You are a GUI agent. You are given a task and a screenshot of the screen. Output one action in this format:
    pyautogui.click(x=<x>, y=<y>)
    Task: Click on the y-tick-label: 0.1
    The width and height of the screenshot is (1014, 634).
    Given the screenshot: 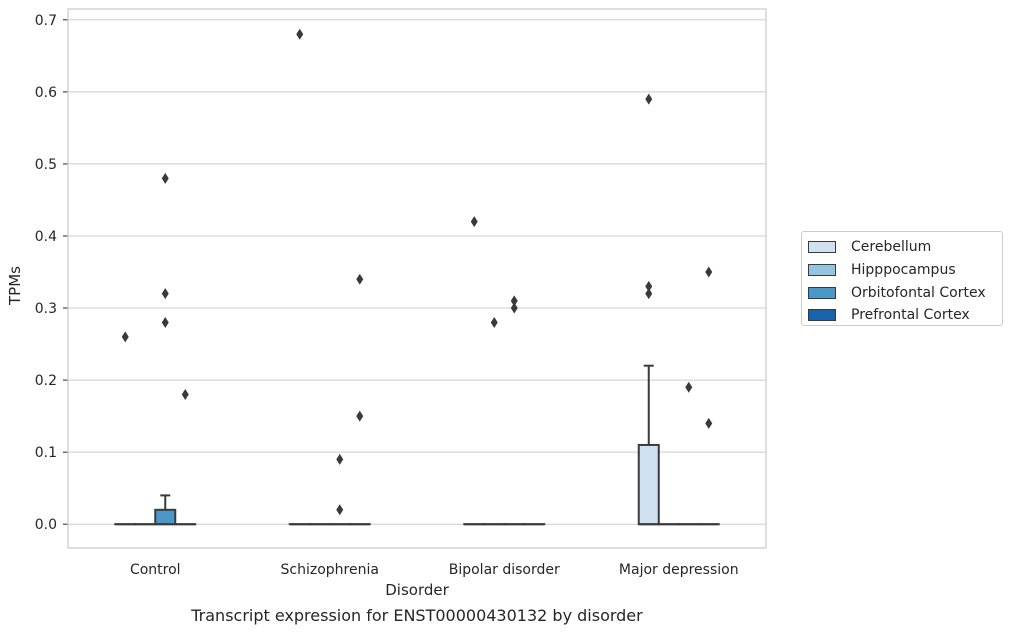 What is the action you would take?
    pyautogui.click(x=46, y=453)
    